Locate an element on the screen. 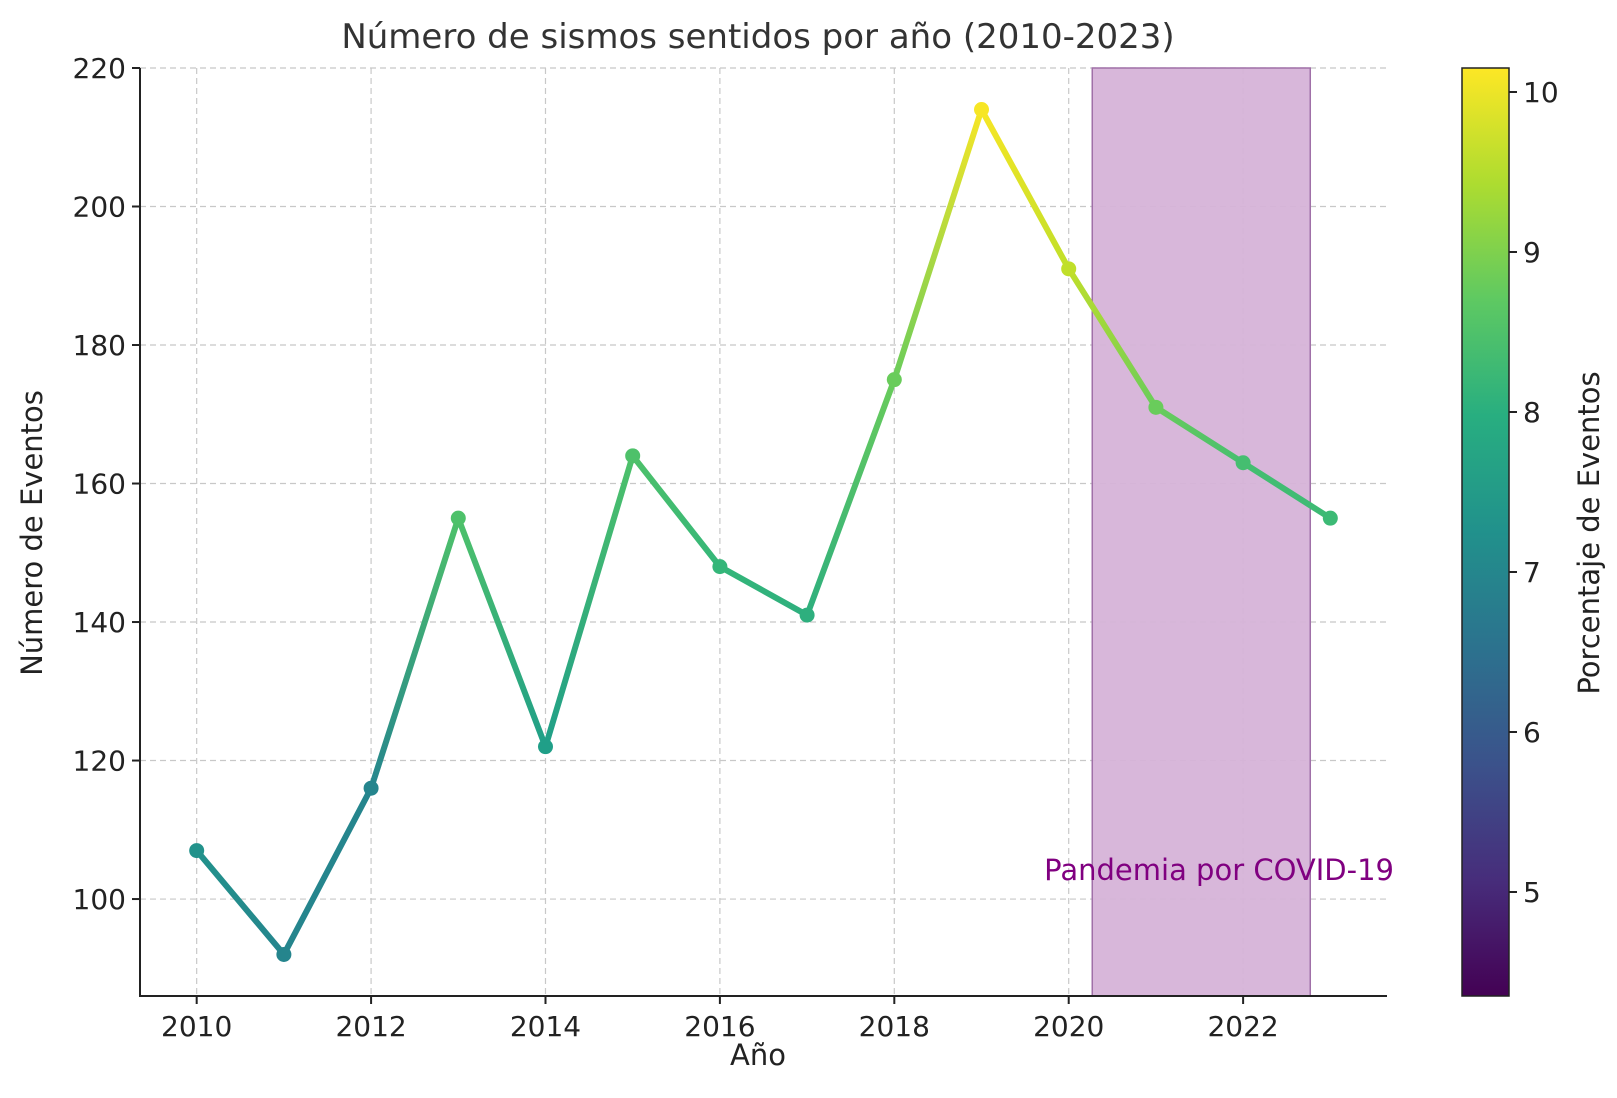 This screenshot has width=1617, height=1098. x-axis-ticks: 2010 2012 2014 2016 2018 2020 2022 is located at coordinates (720, 1019).